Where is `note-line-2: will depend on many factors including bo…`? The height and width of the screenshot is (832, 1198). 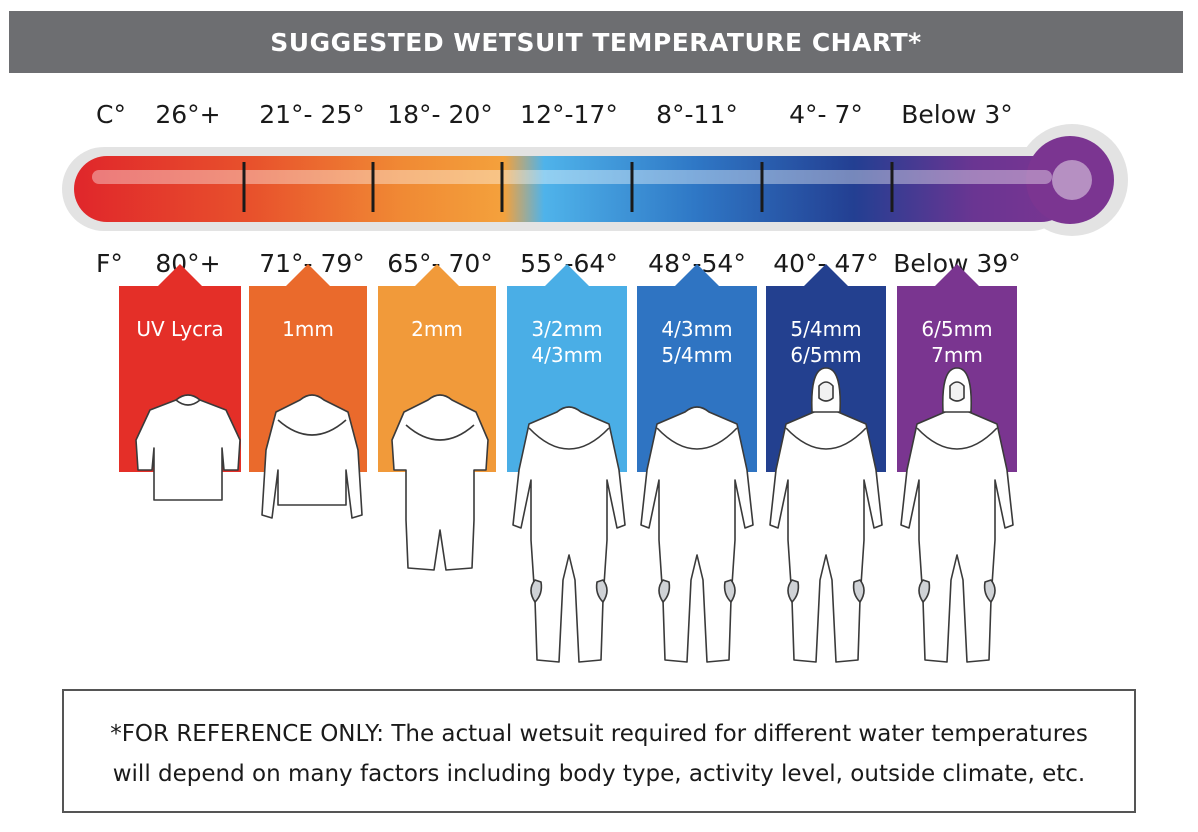 note-line-2: will depend on many factors including bo… is located at coordinates (599, 774).